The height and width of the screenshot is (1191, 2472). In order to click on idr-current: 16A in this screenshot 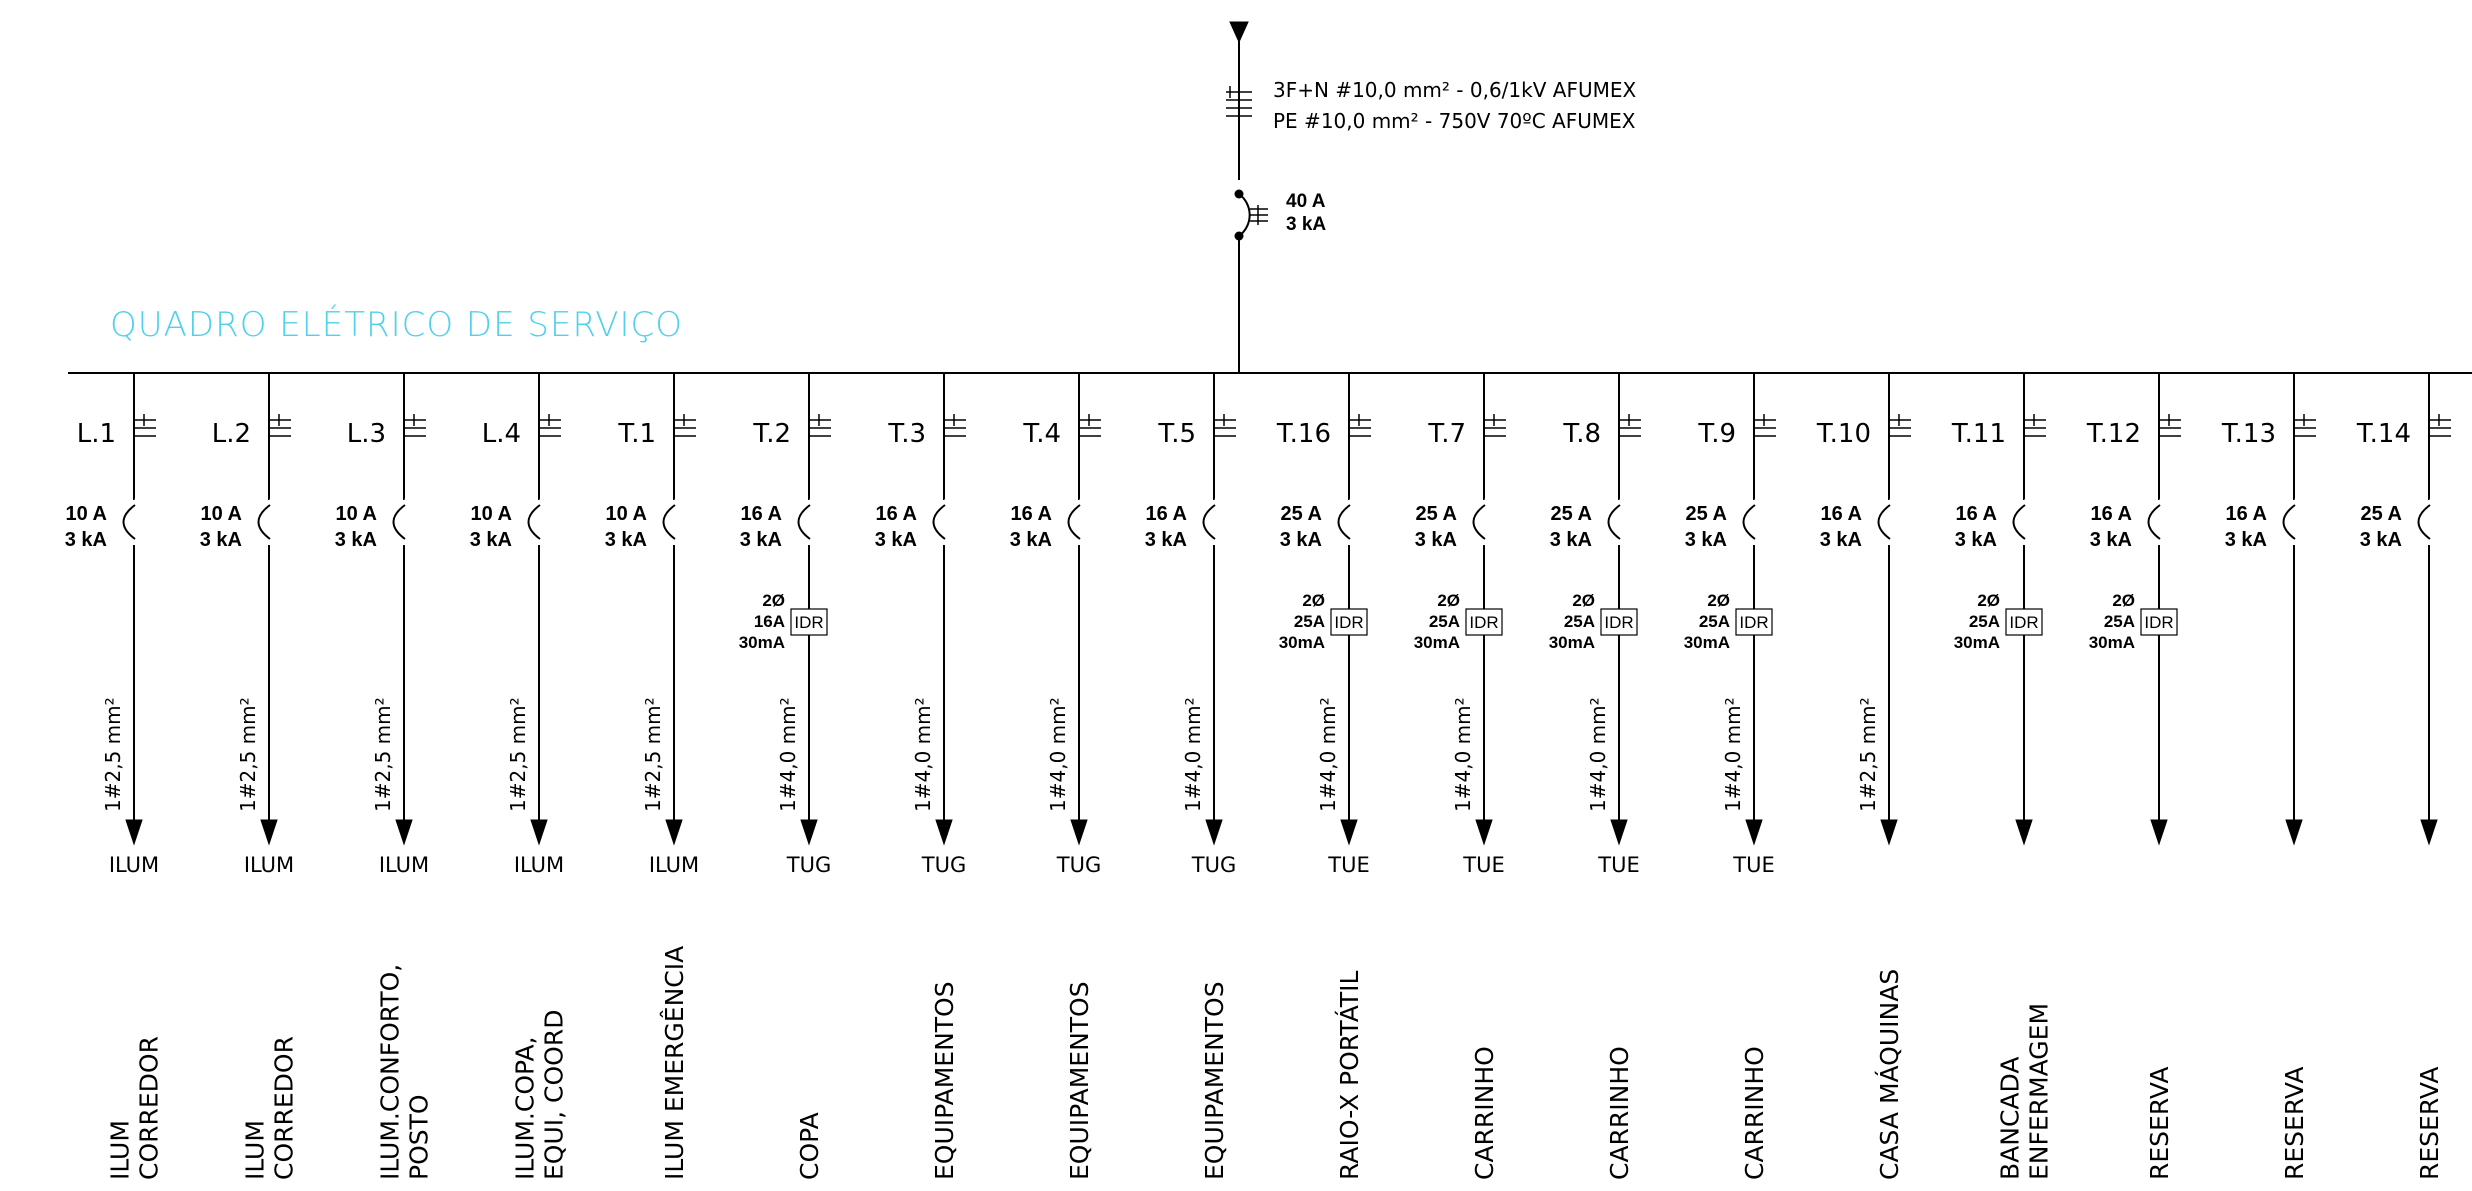, I will do `click(769, 621)`.